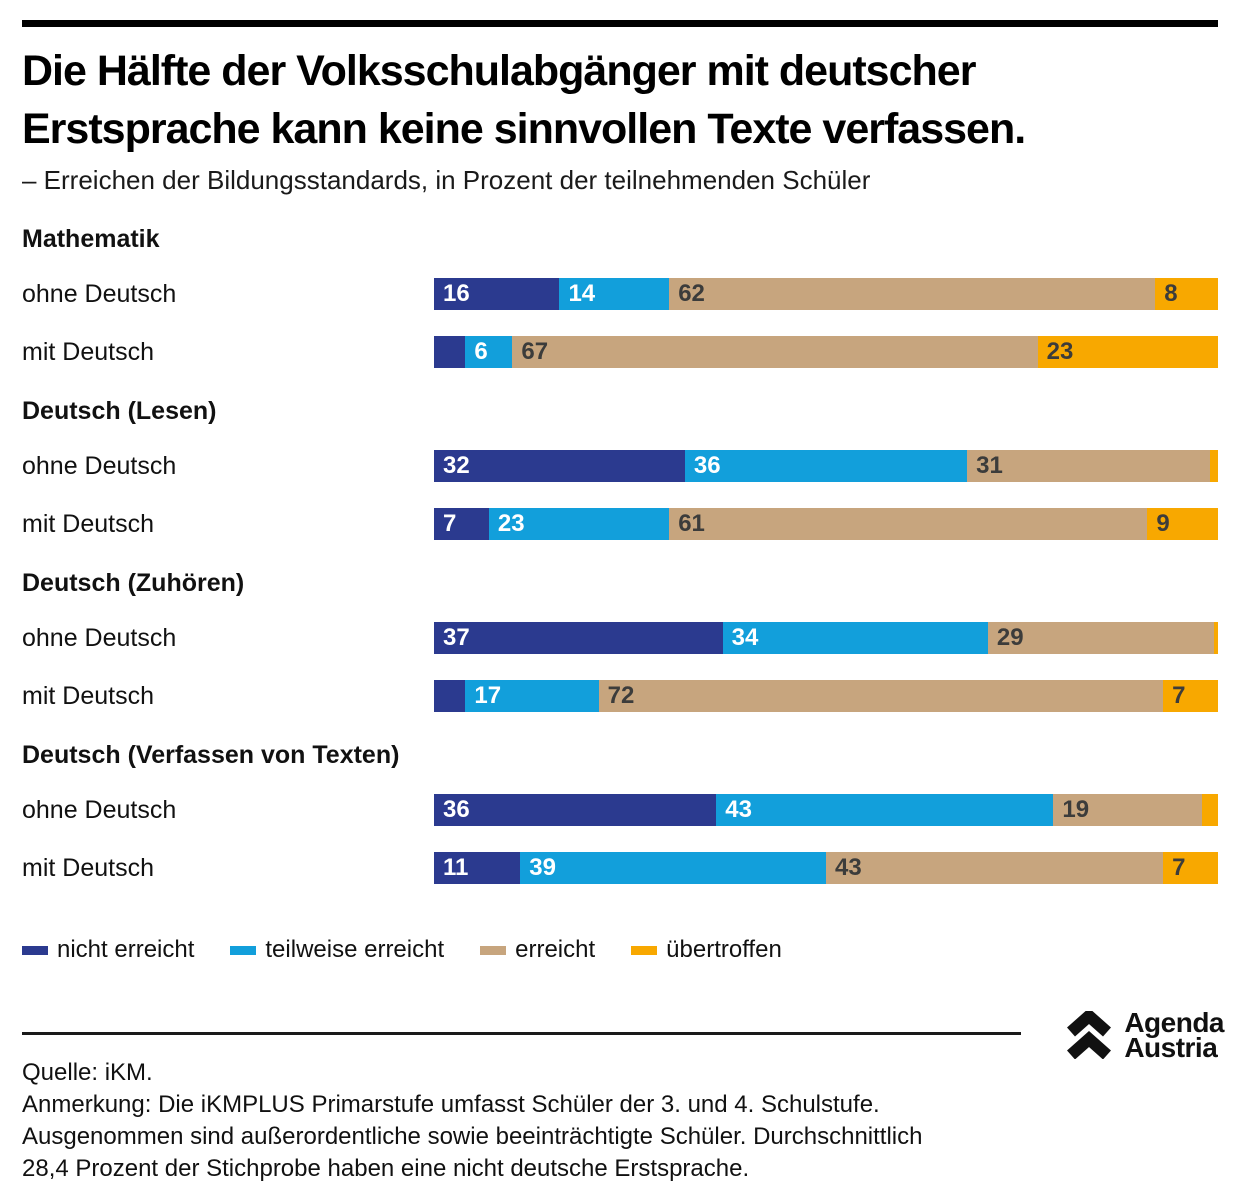 Image resolution: width=1240 pixels, height=1190 pixels. Describe the element at coordinates (355, 949) in the screenshot. I see `legend-label: teilweise erreicht` at that location.